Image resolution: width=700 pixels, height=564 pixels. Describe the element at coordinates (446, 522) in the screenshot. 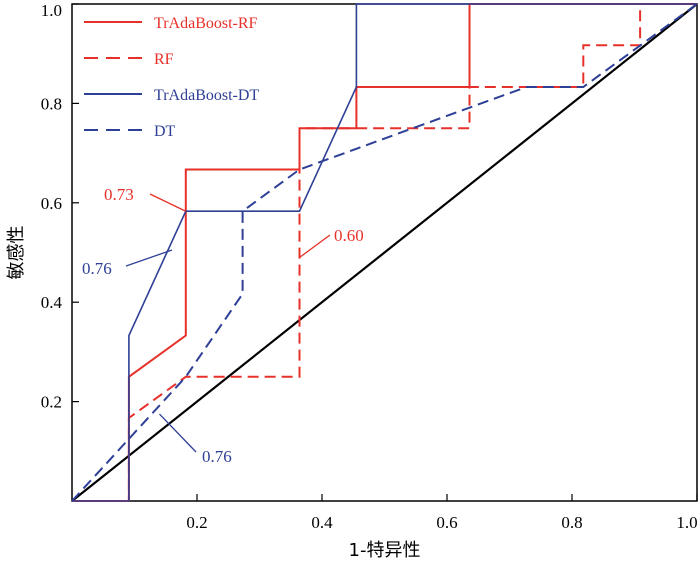

I see `x-tick-label: 0.6` at that location.